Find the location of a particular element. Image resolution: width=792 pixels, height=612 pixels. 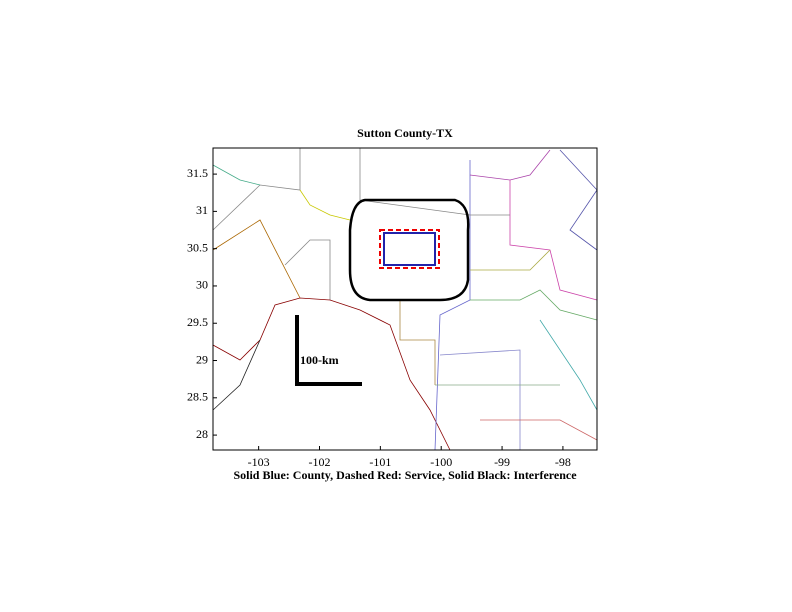

x-tick-label: -102 is located at coordinates (319, 462).